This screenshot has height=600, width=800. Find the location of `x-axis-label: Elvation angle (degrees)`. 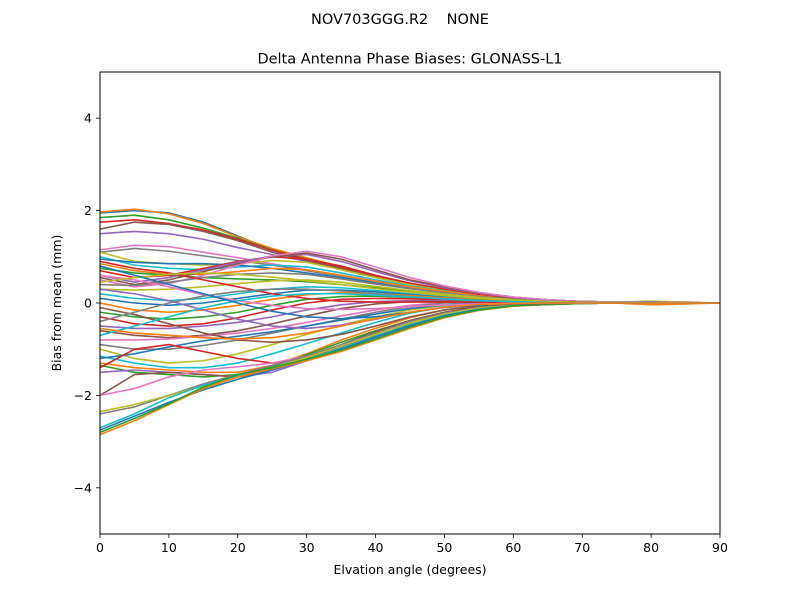

x-axis-label: Elvation angle (degrees) is located at coordinates (409, 569).